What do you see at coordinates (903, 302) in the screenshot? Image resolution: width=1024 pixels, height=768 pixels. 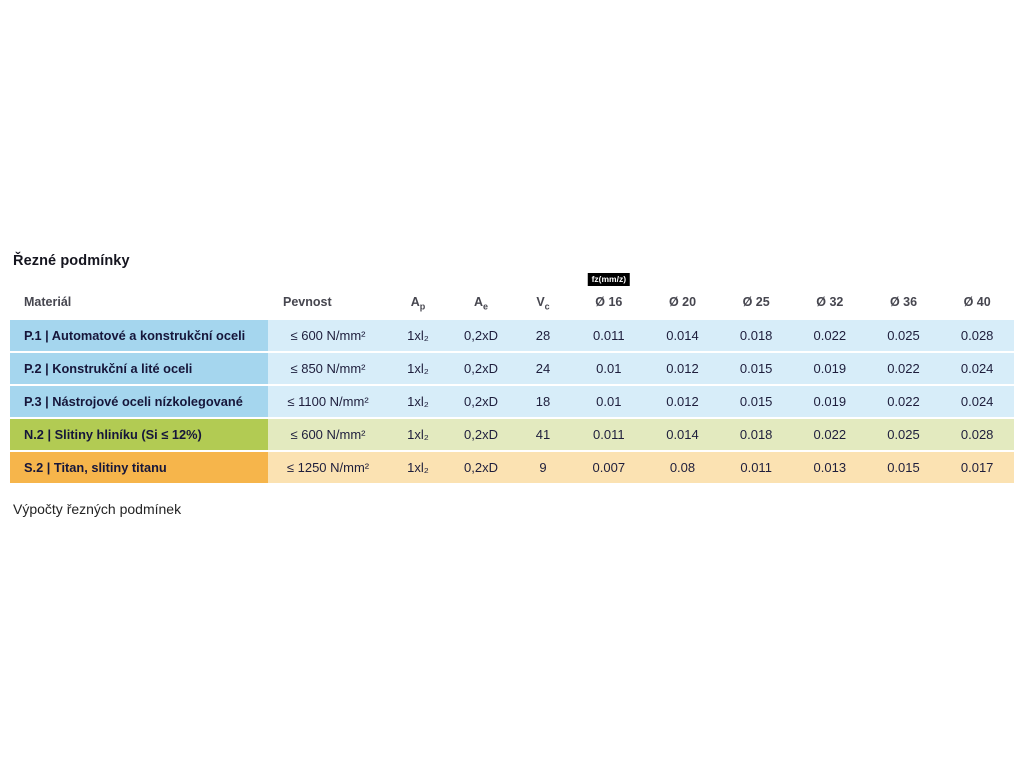 I see `header-diameter-36: Ø 36` at bounding box center [903, 302].